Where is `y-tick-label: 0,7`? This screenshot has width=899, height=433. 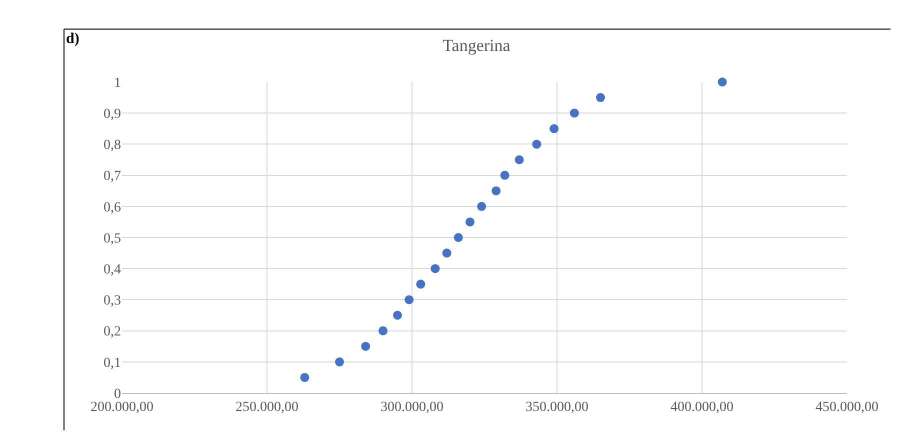
y-tick-label: 0,7 is located at coordinates (112, 176).